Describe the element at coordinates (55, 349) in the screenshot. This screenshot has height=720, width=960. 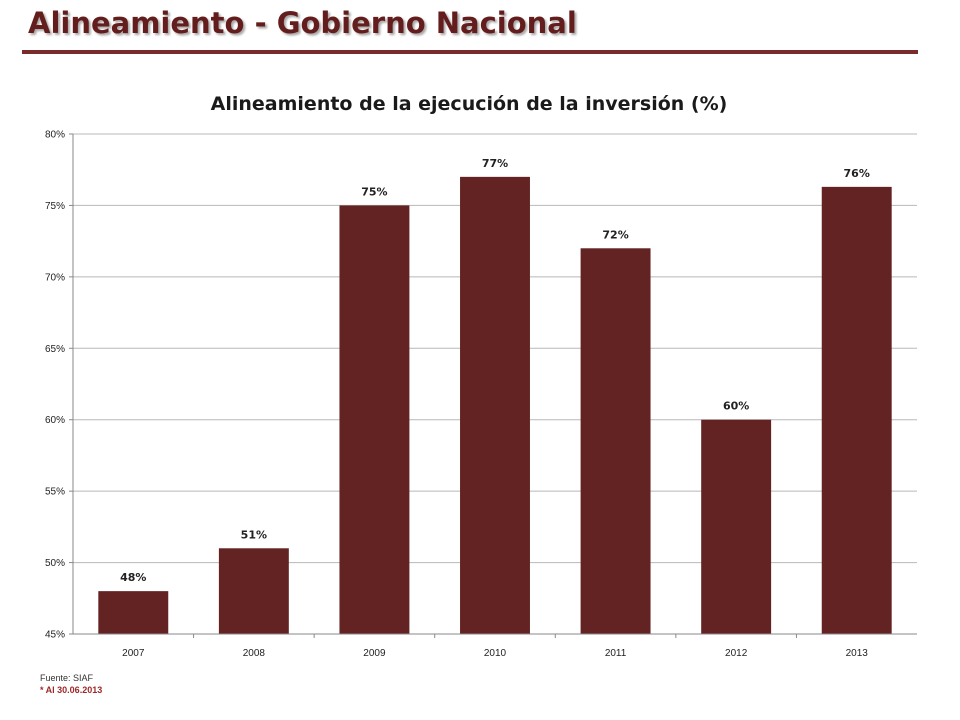
I see `y-tick-label: 65%` at that location.